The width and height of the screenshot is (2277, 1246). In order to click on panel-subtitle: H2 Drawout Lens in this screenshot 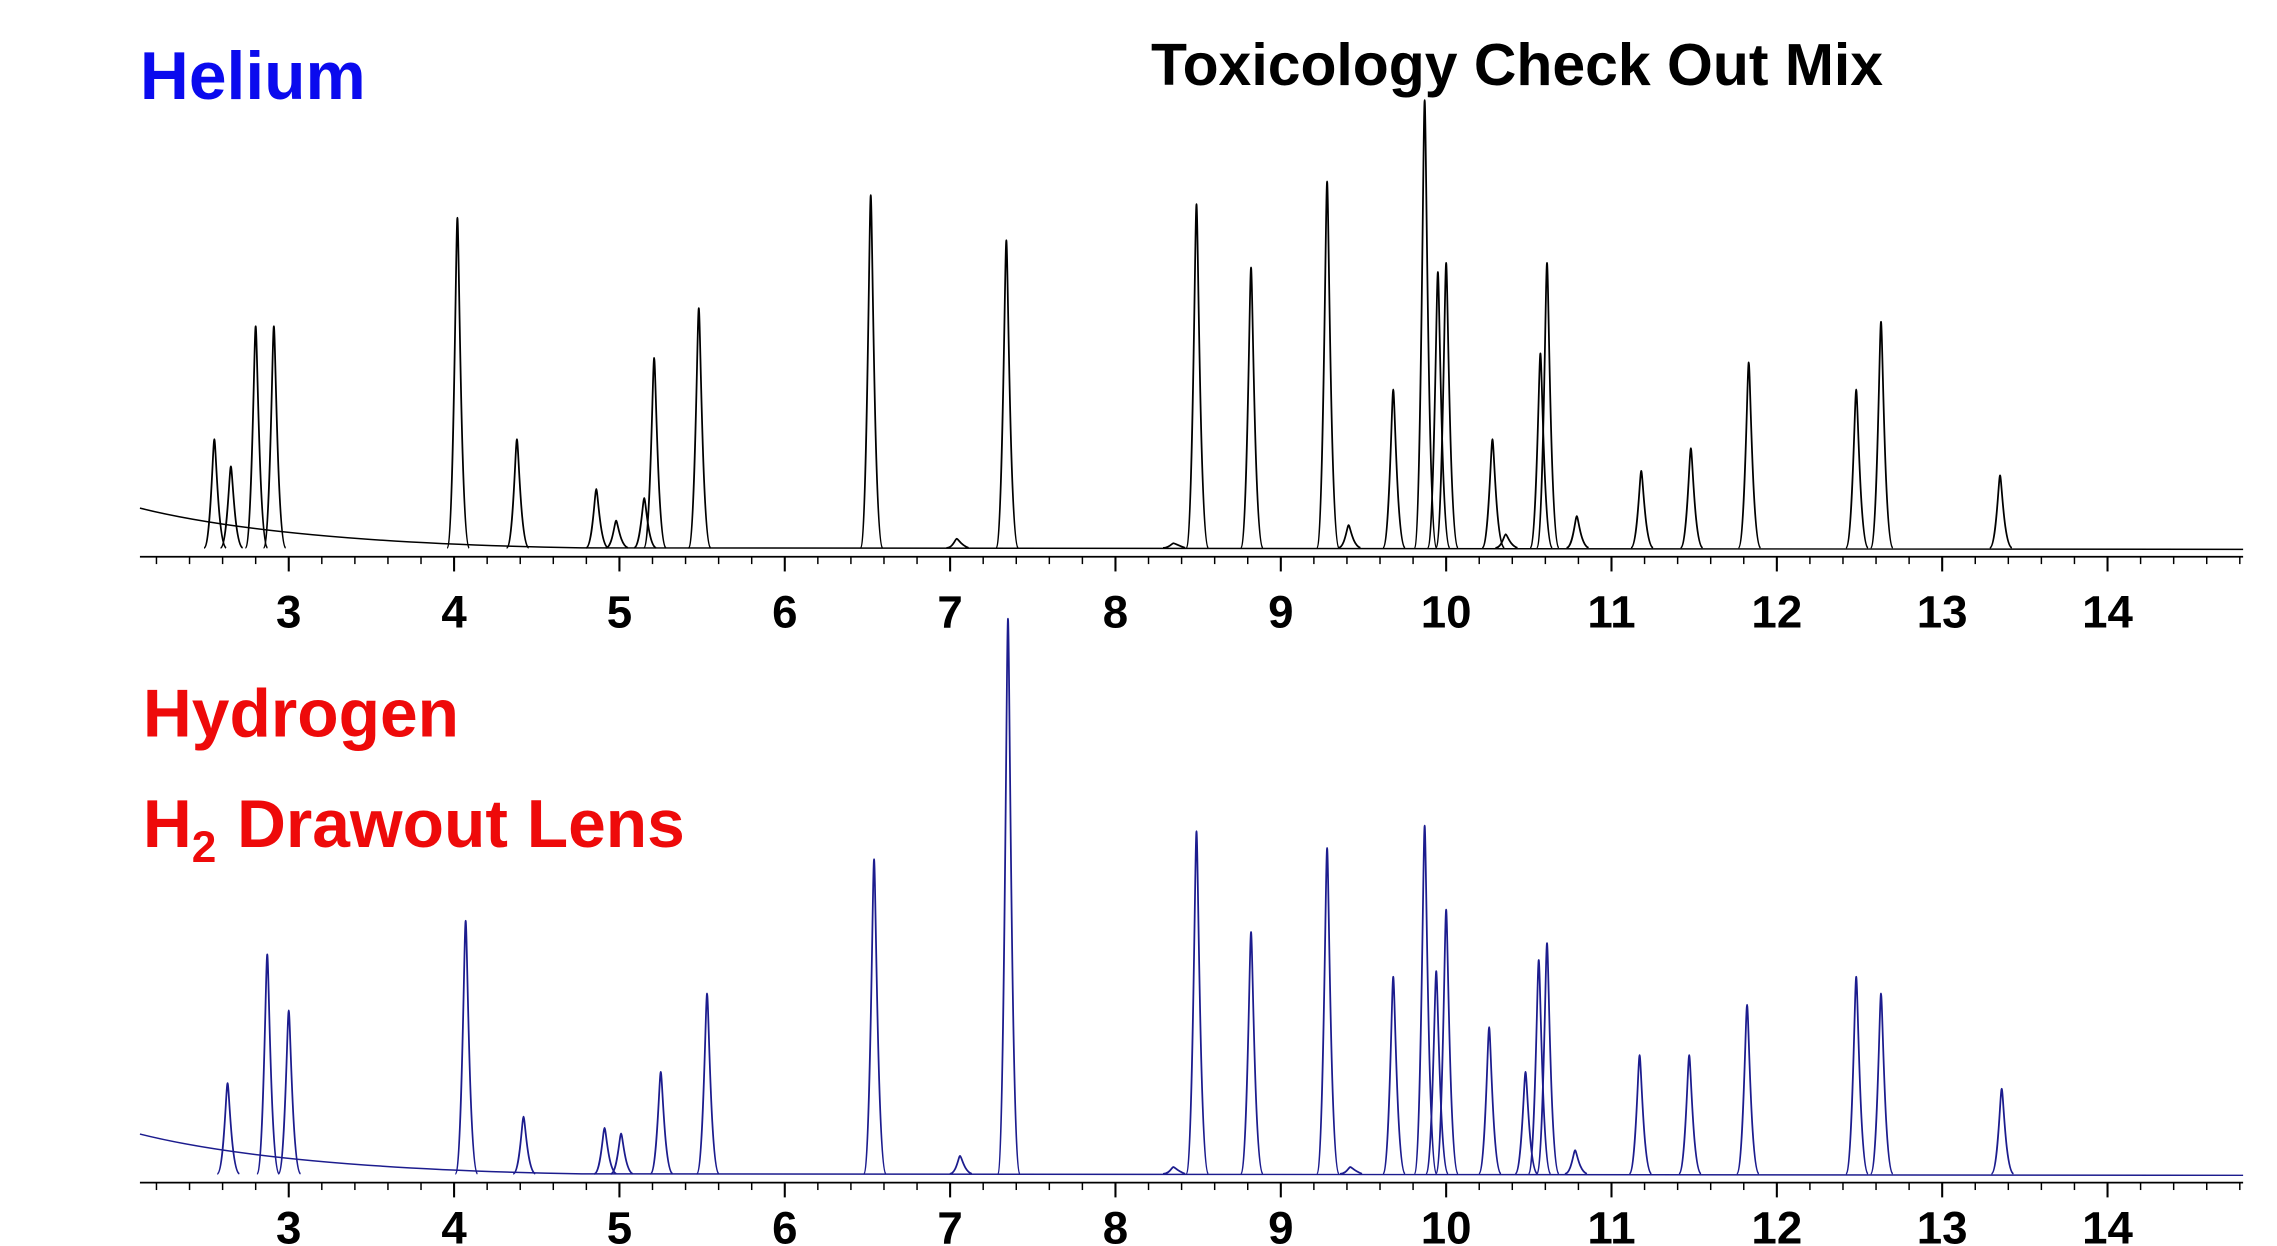, I will do `click(414, 829)`.